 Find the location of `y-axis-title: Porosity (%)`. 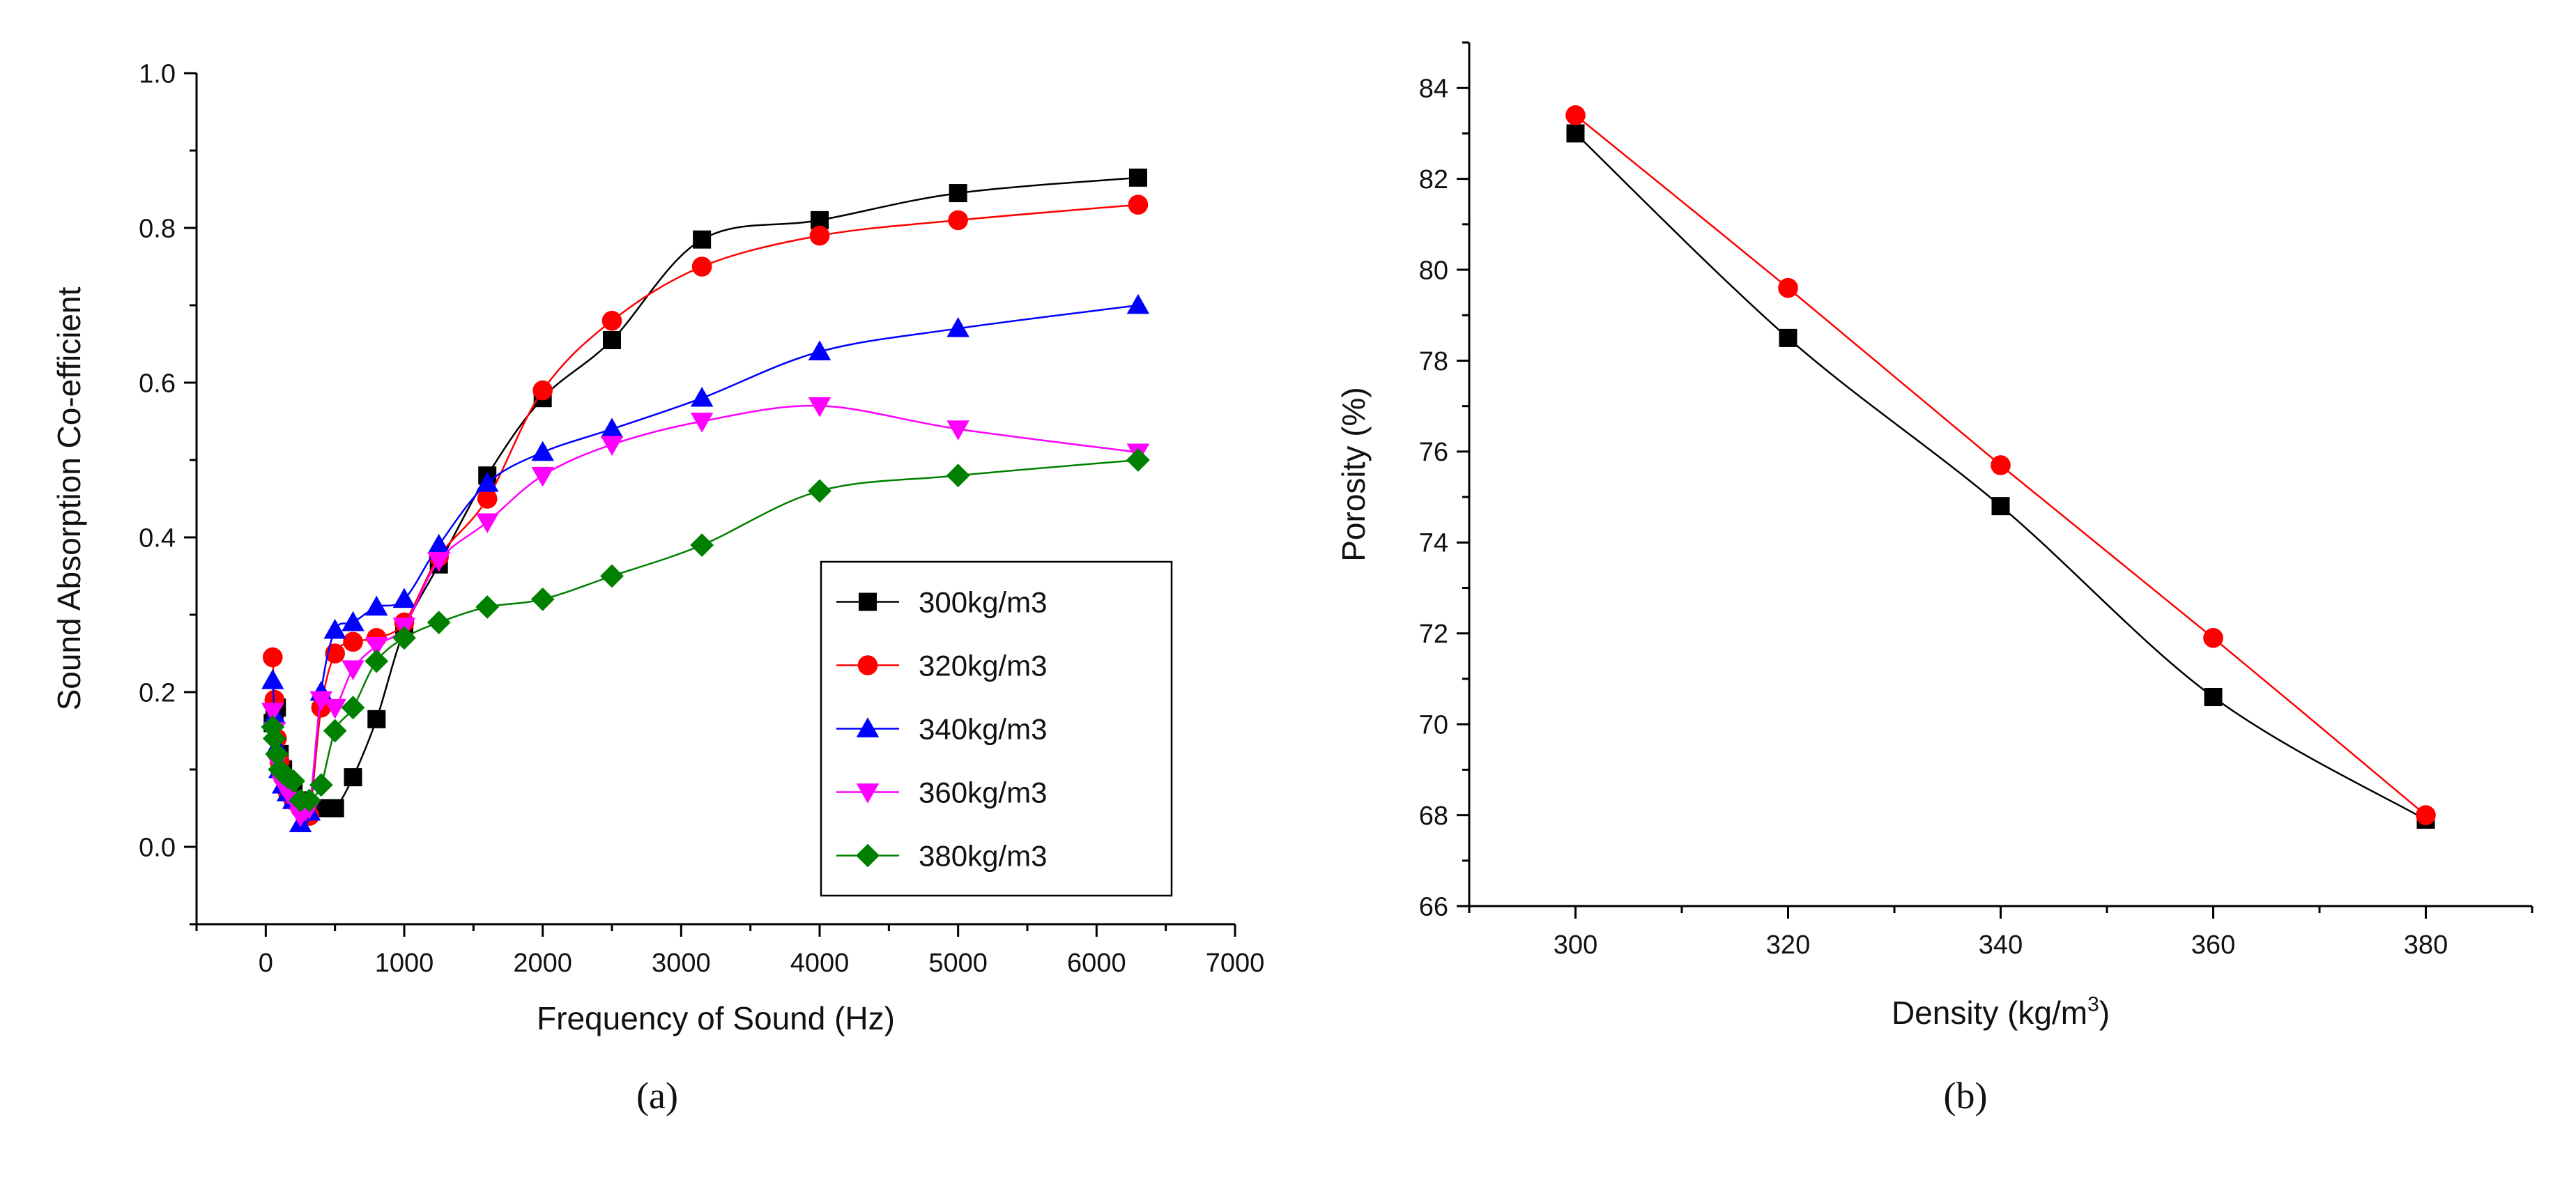

y-axis-title: Porosity (%) is located at coordinates (1353, 474).